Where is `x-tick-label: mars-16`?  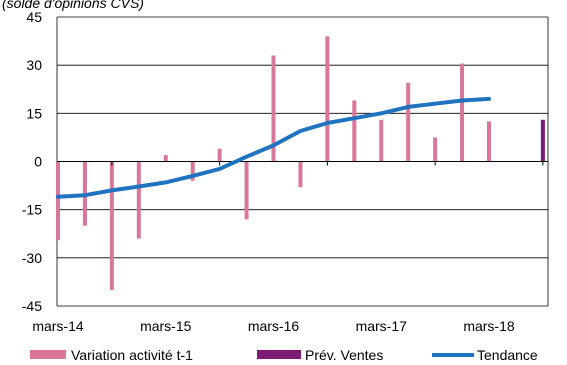
x-tick-label: mars-16 is located at coordinates (274, 326).